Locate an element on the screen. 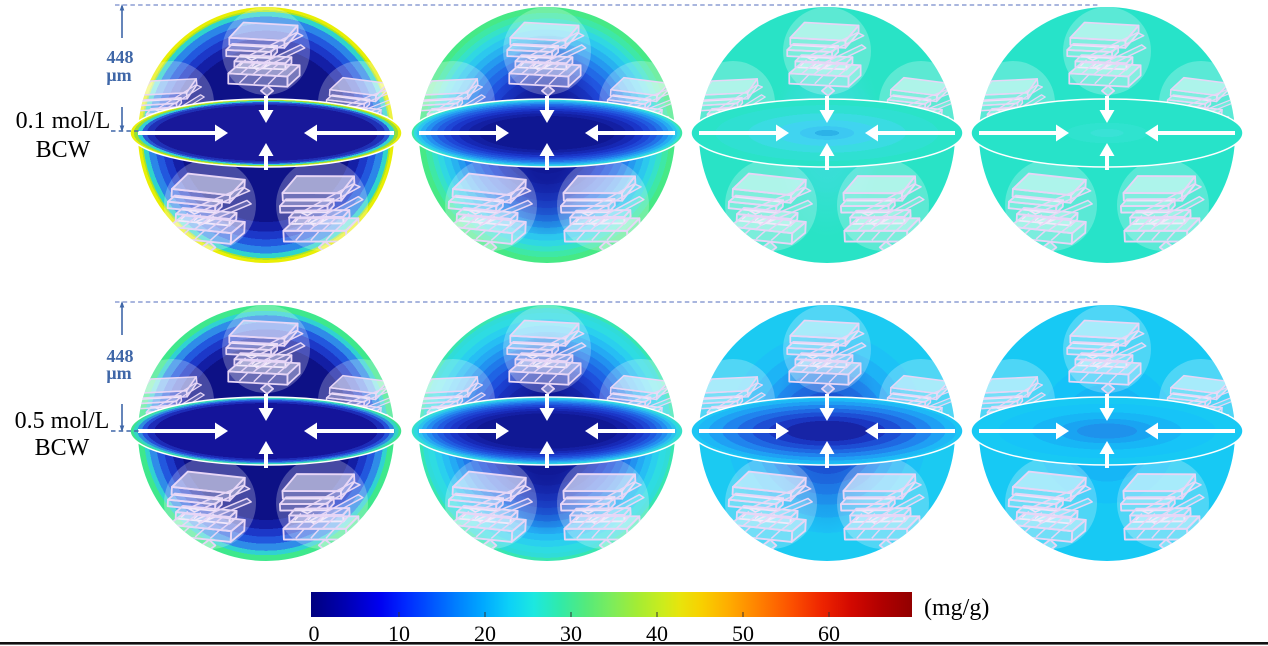 The width and height of the screenshot is (1268, 646). svg-text: 10 is located at coordinates (399, 633).